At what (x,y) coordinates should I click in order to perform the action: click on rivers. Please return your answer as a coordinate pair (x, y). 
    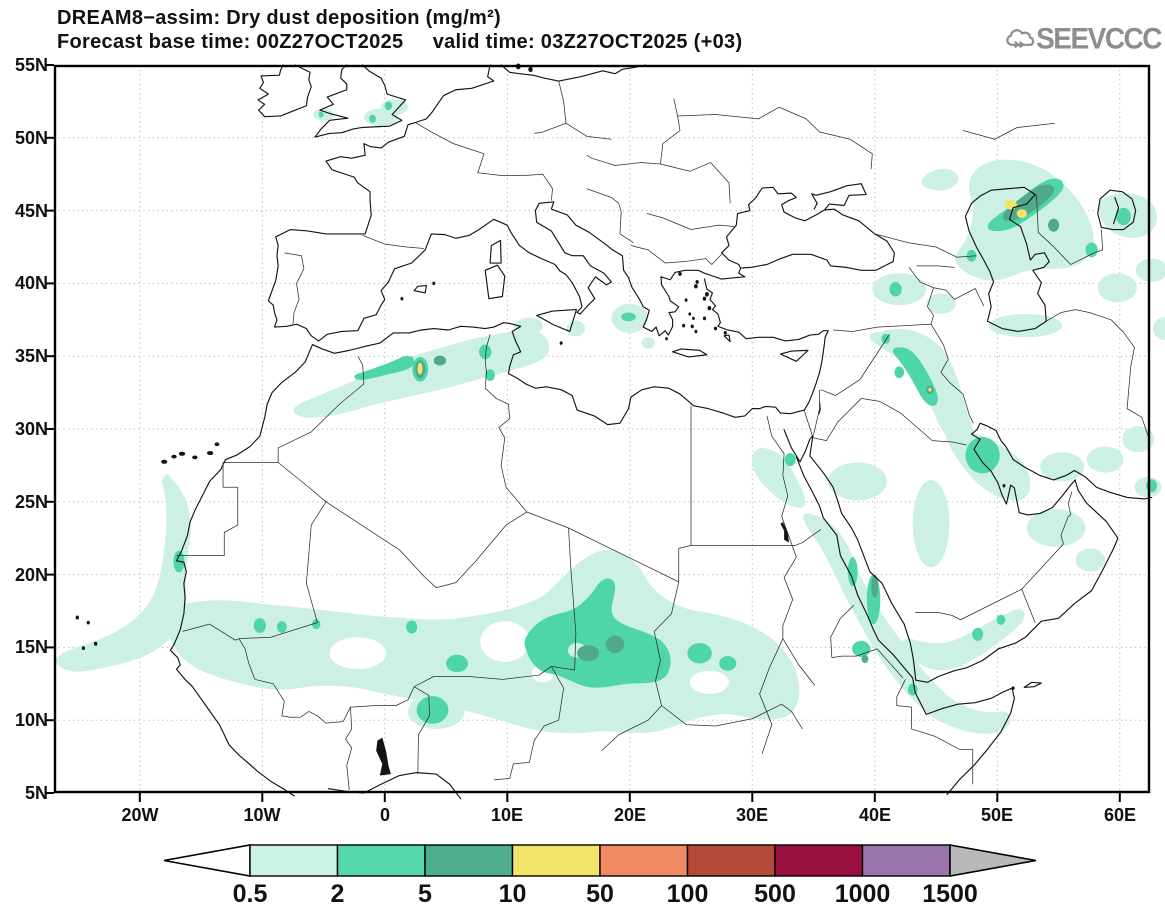
    Looking at the image, I should click on (595, 596).